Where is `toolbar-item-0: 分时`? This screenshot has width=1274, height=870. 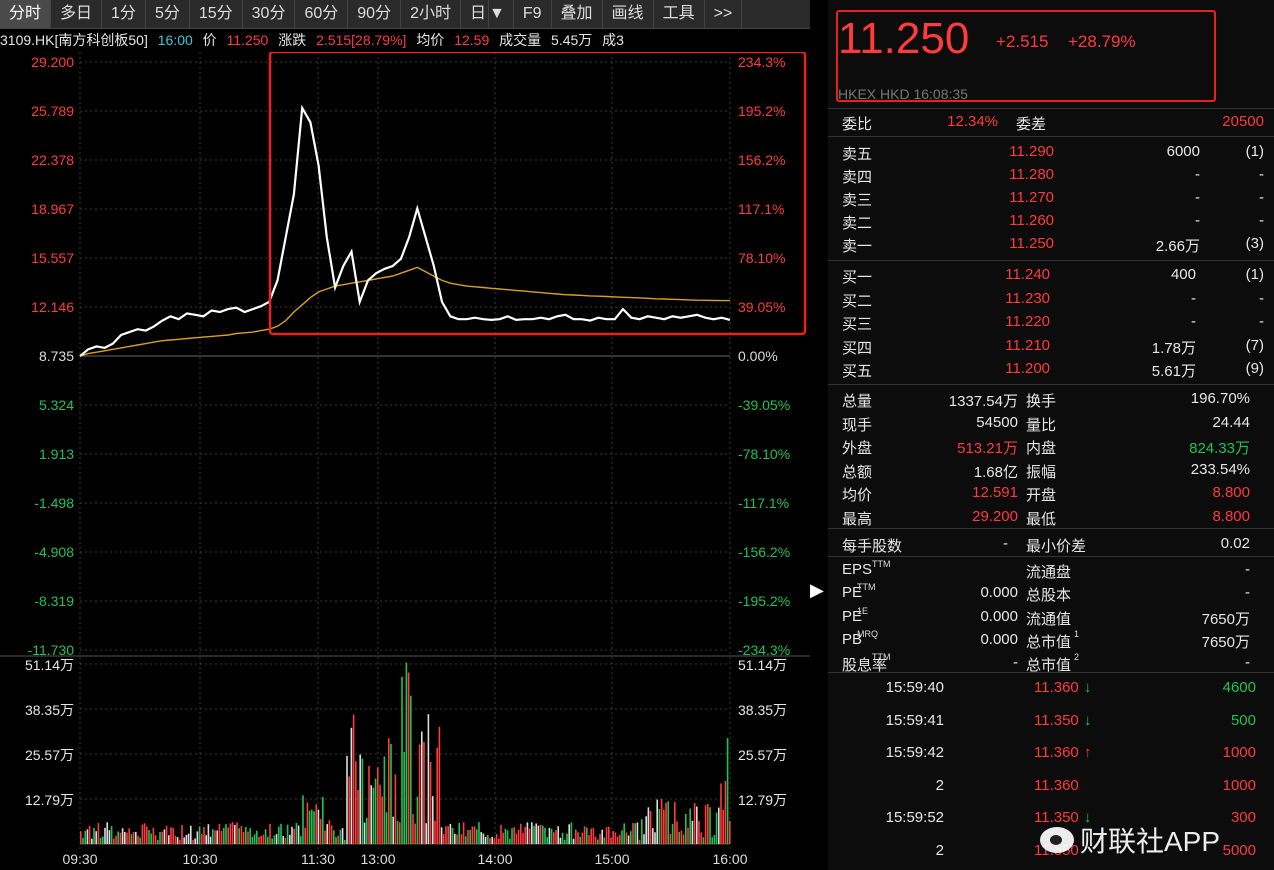
toolbar-item-0: 分时 is located at coordinates (26, 14).